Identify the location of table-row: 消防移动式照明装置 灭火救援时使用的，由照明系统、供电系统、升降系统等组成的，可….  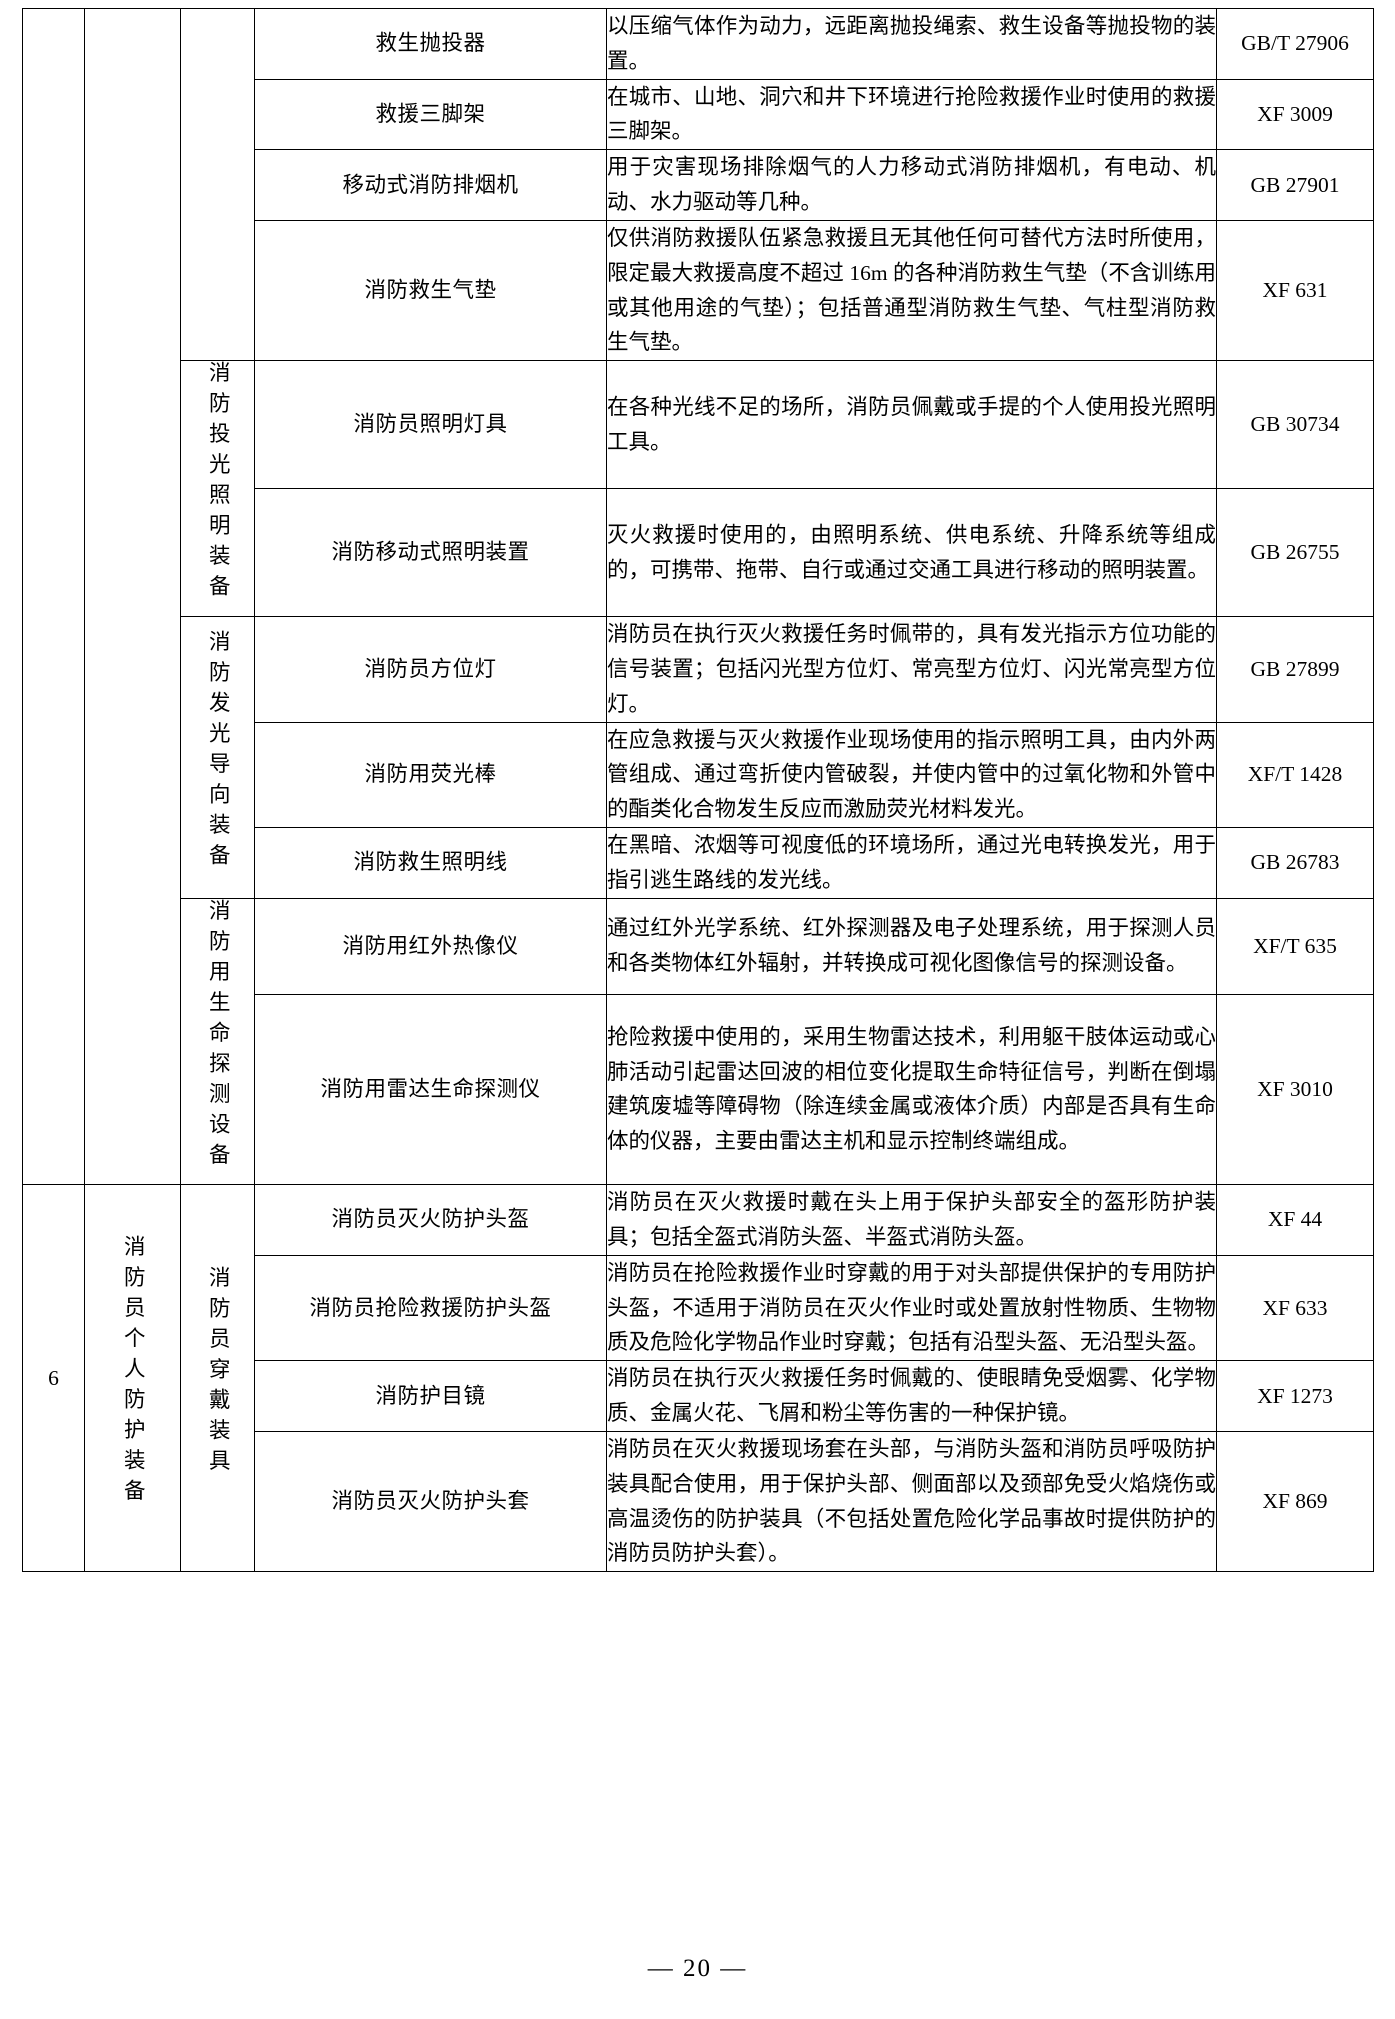
(698, 553).